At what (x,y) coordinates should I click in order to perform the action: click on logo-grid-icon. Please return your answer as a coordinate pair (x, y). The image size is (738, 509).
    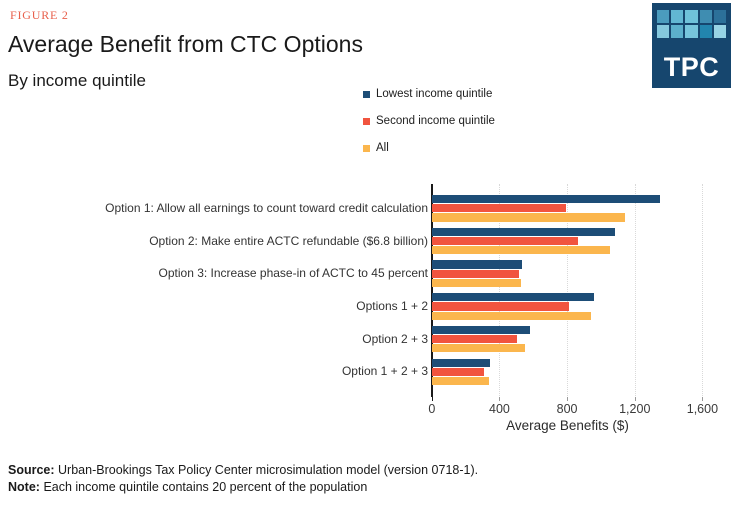
    Looking at the image, I should click on (691, 24).